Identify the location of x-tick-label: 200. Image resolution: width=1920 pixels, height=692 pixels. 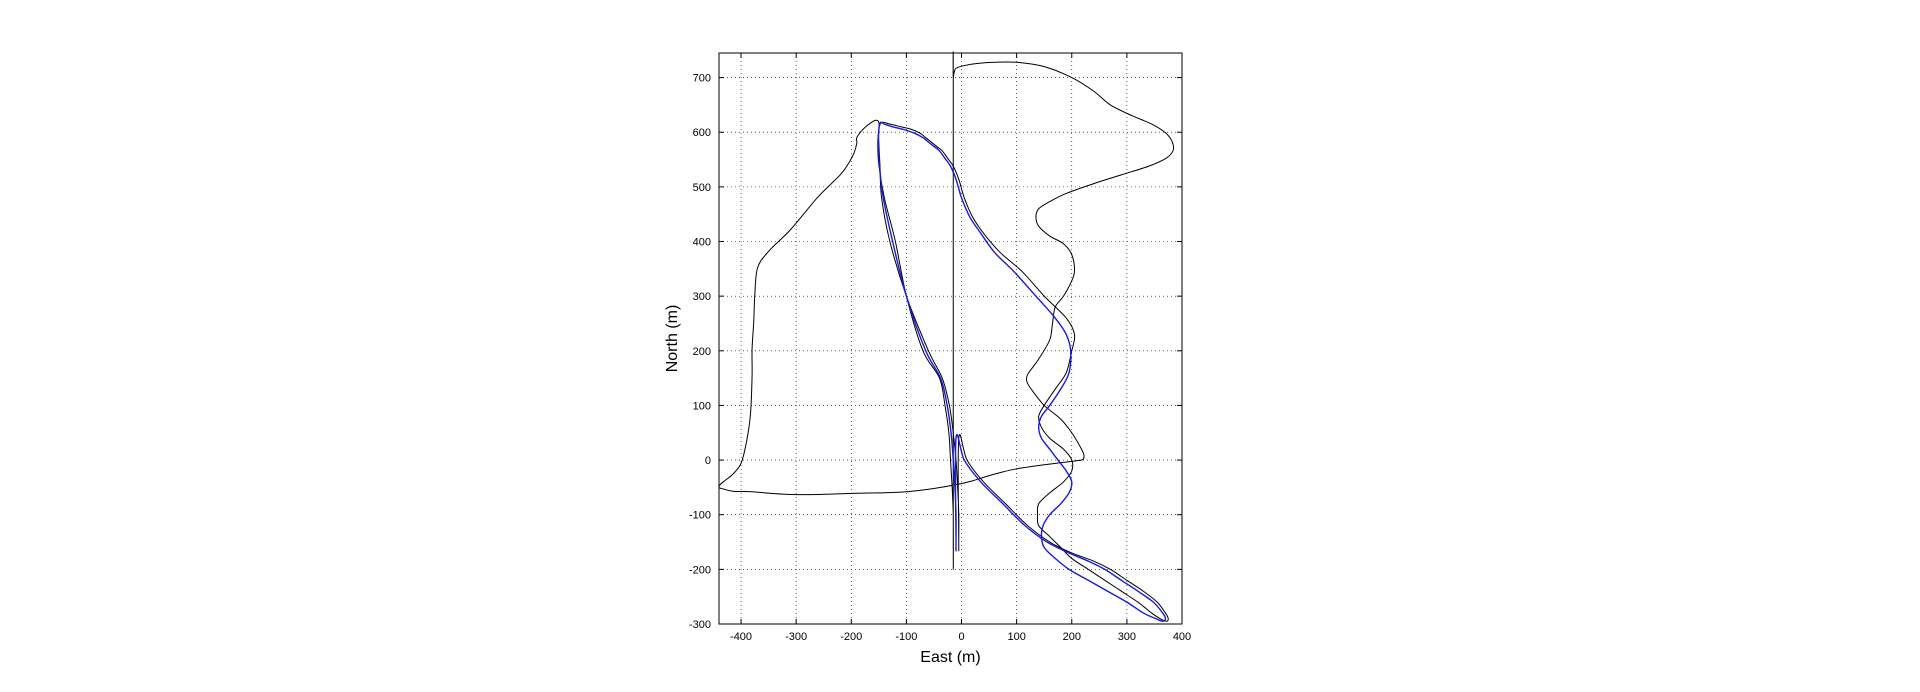
(1072, 637).